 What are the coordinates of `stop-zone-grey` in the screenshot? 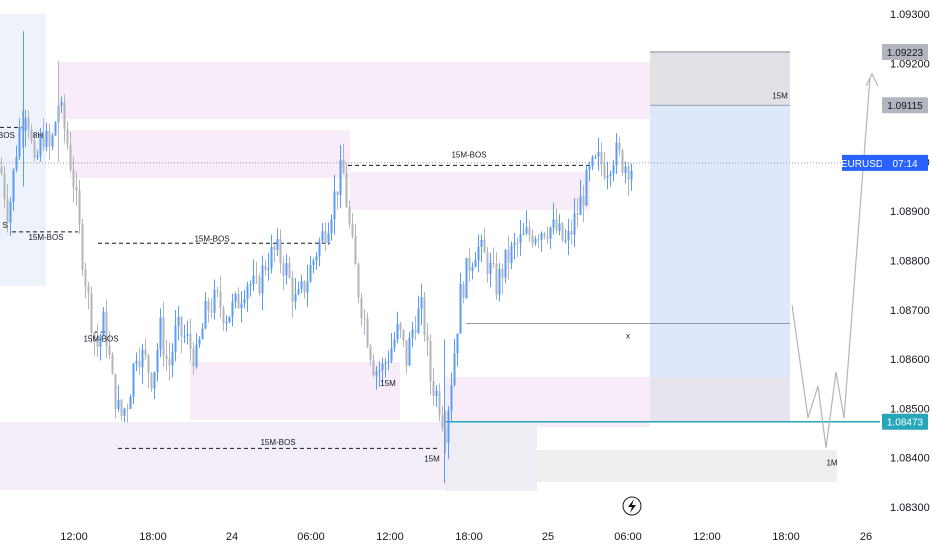 It's located at (720, 77).